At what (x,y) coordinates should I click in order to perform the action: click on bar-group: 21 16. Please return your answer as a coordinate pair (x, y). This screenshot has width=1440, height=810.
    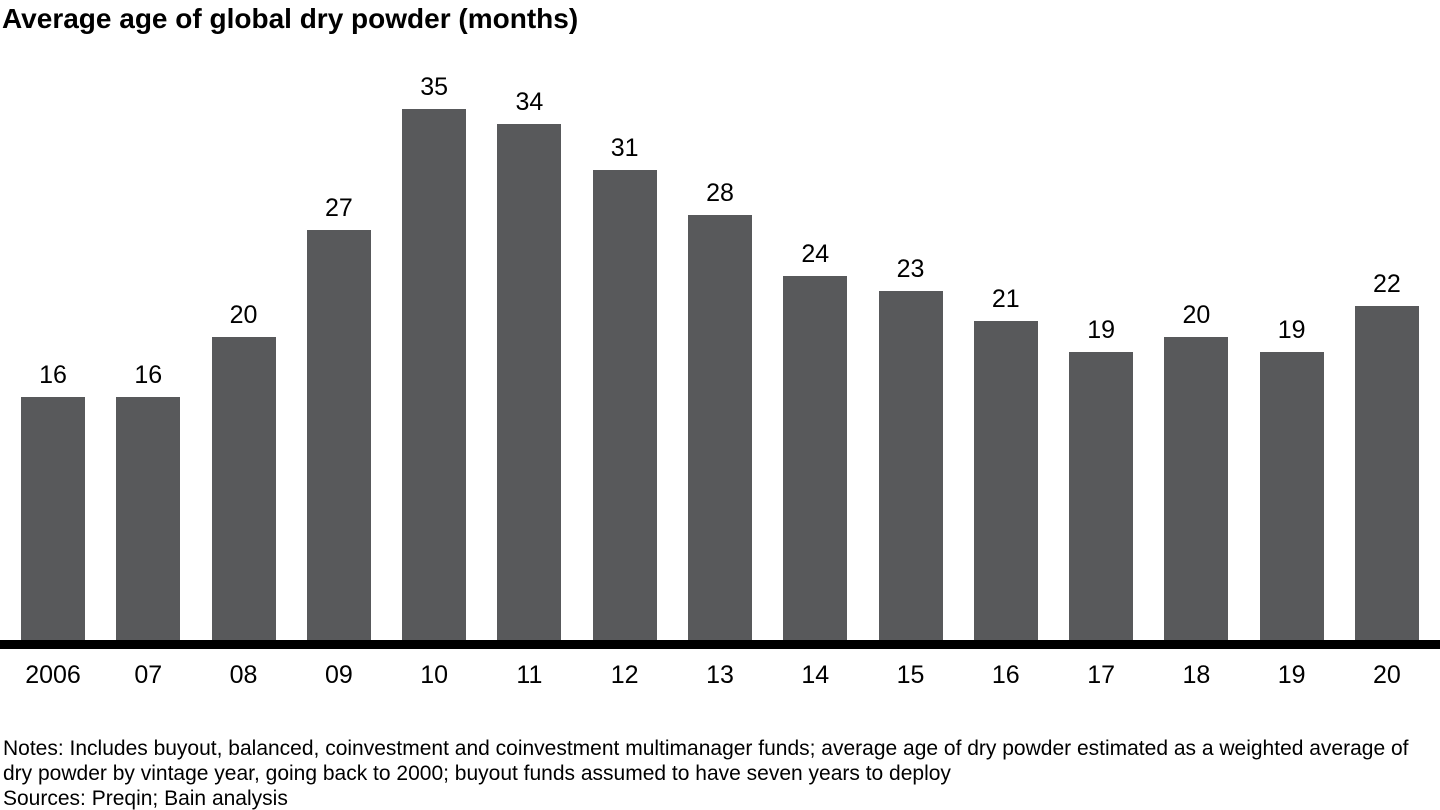
    Looking at the image, I should click on (1005, 486).